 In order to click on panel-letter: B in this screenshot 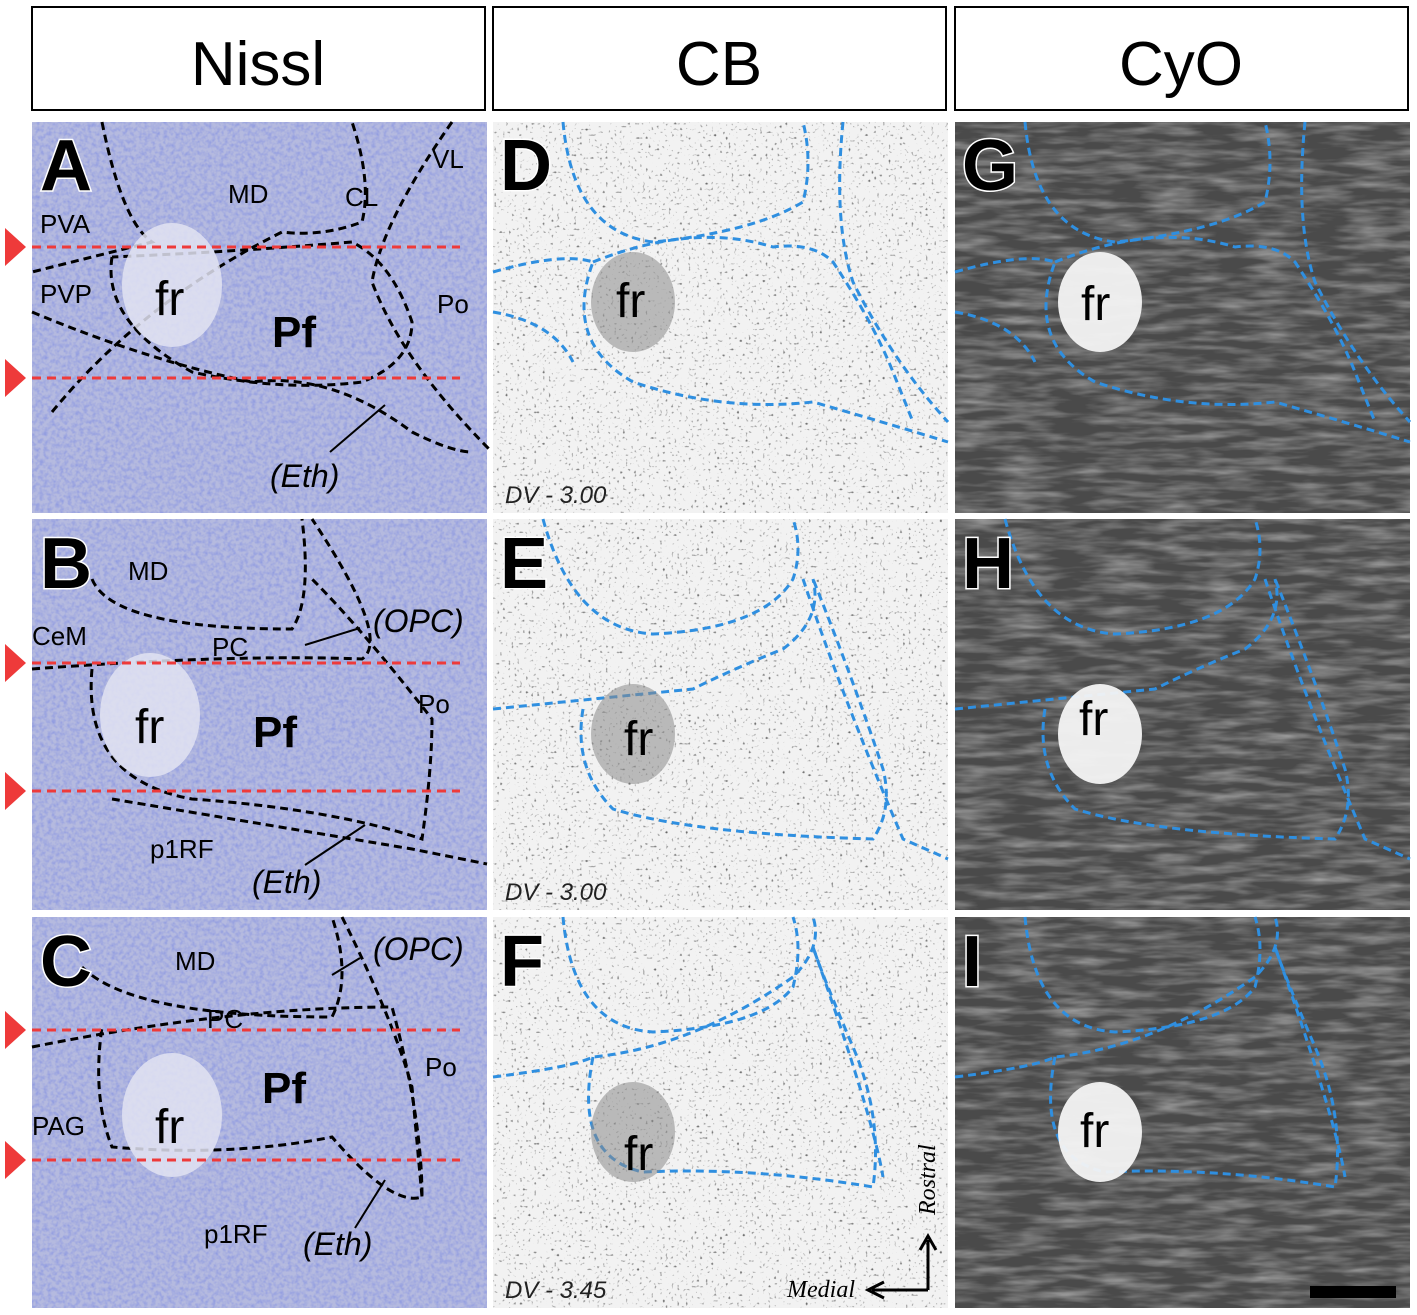, I will do `click(66, 564)`.